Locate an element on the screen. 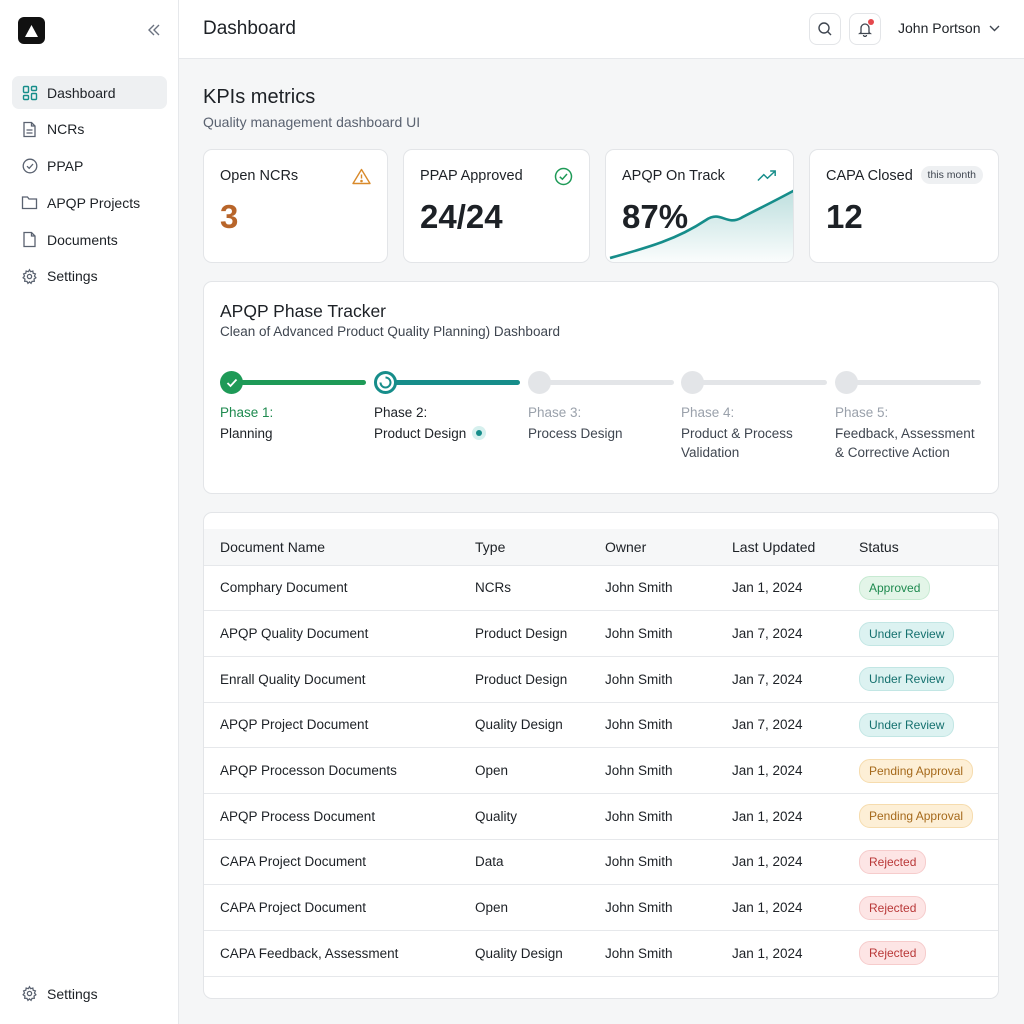 The height and width of the screenshot is (1024, 1024). cell-document-name: CAPA Feedback, Assessment is located at coordinates (309, 953).